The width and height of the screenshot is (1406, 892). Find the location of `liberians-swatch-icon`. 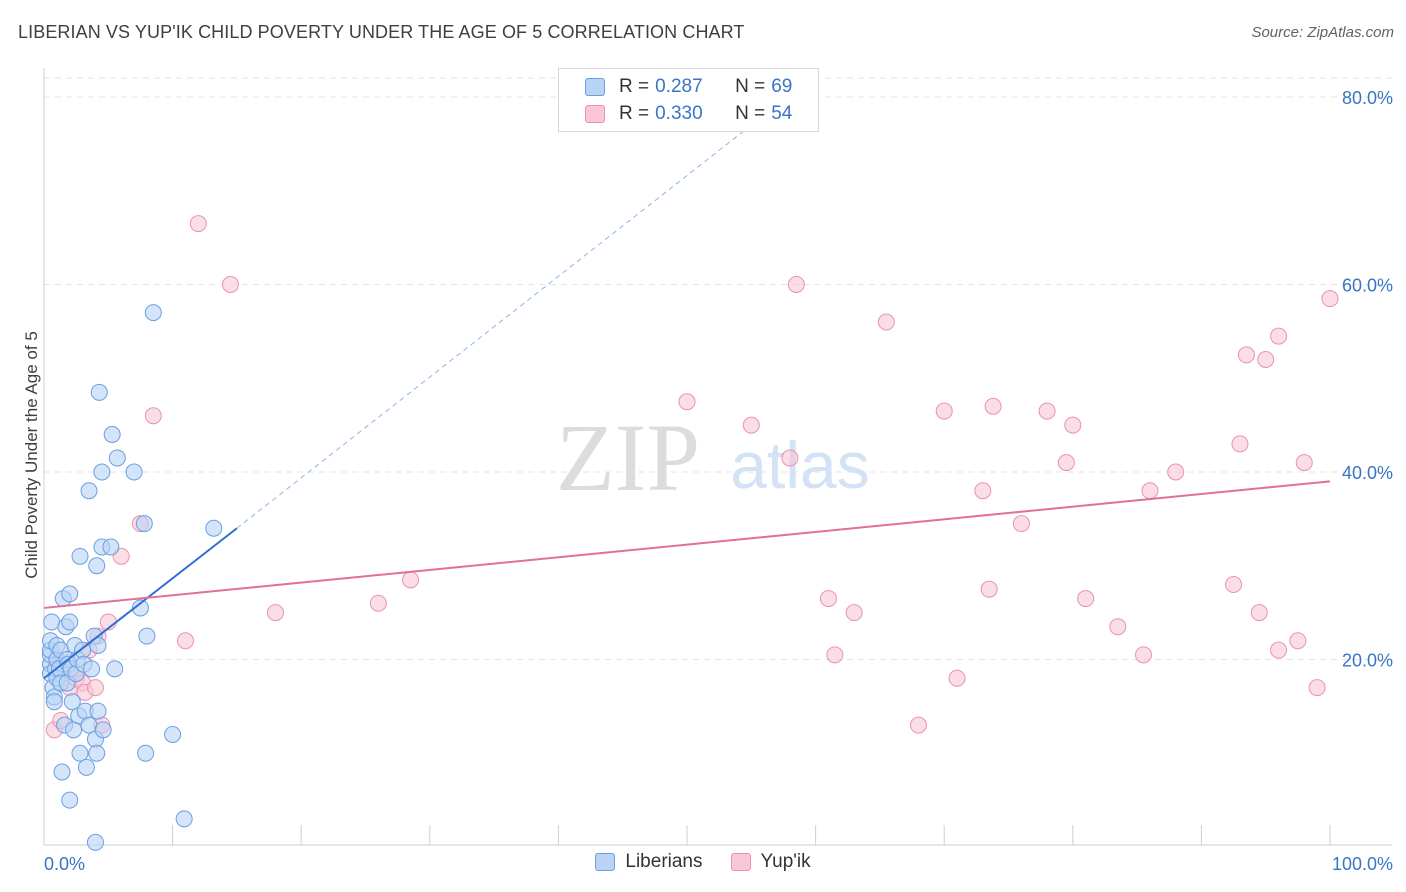

liberians-swatch-icon is located at coordinates (605, 862).